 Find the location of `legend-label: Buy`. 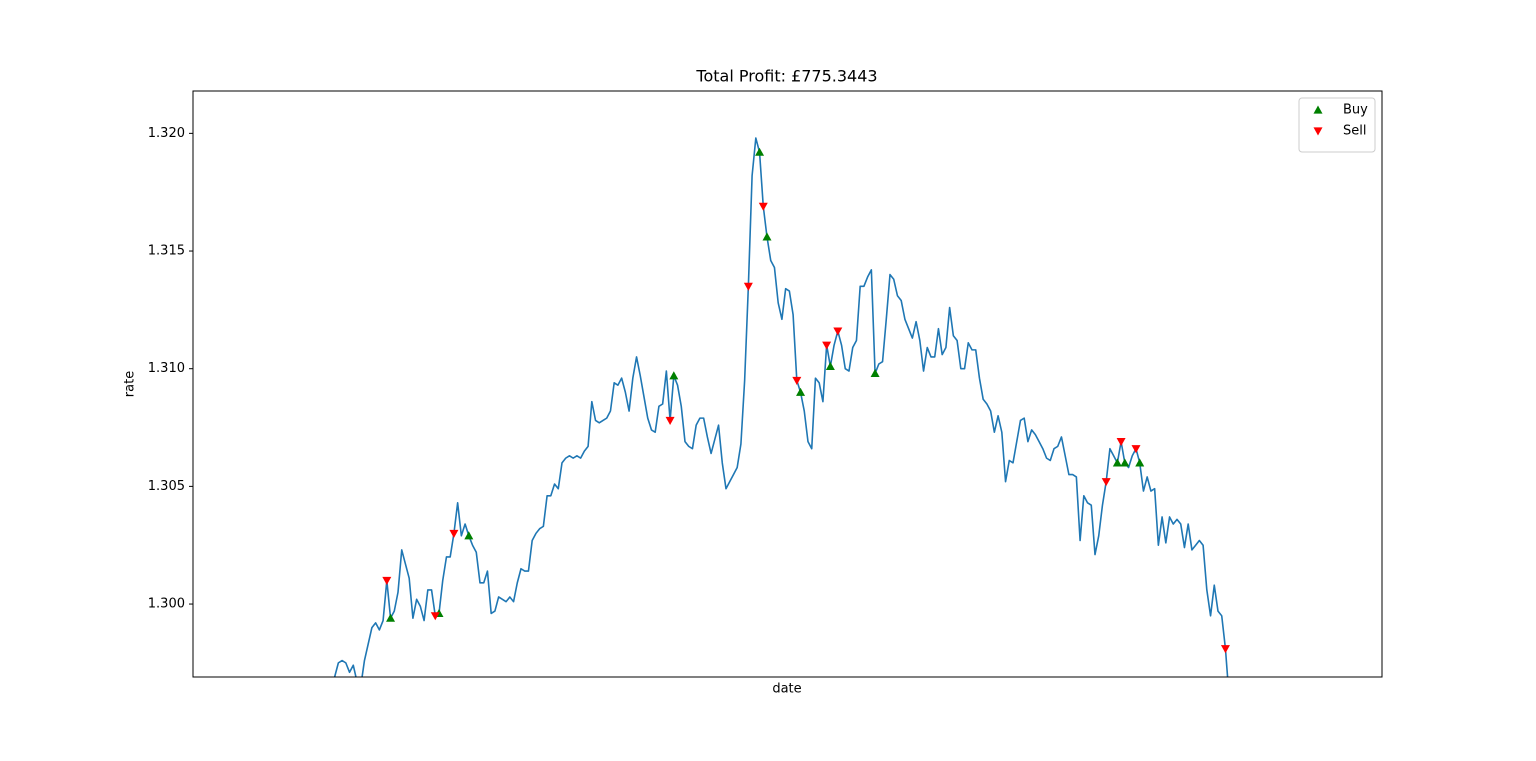

legend-label: Buy is located at coordinates (1355, 110).